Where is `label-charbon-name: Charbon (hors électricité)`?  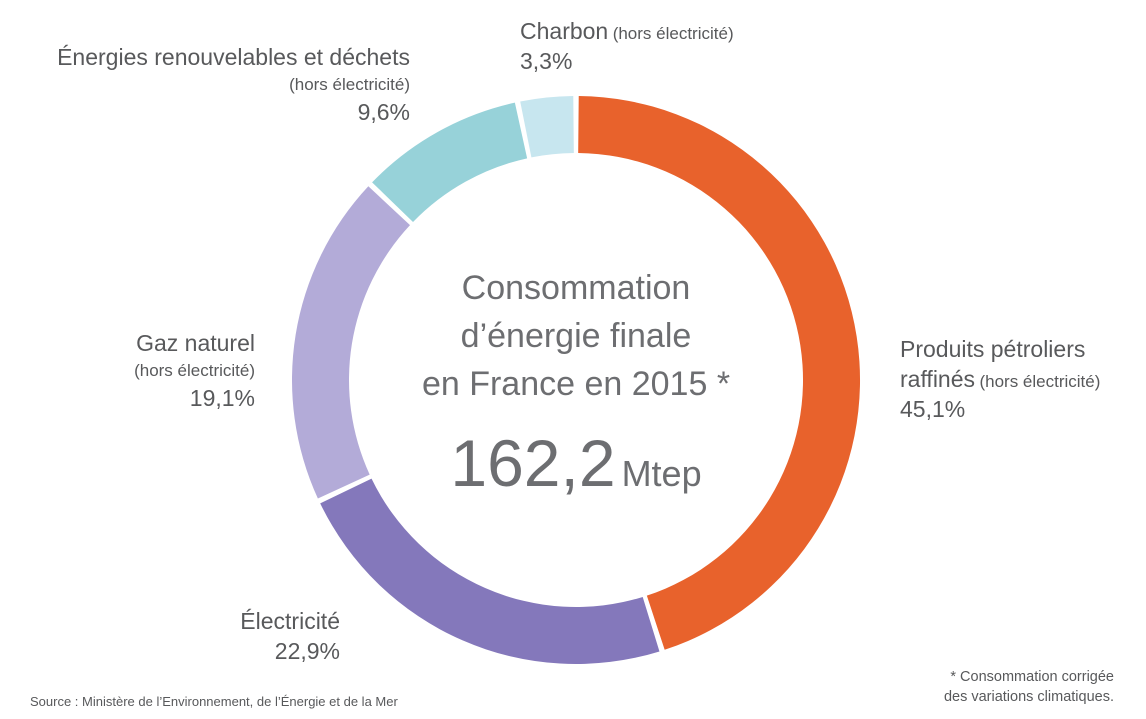
label-charbon-name: Charbon (hors électricité) is located at coordinates (627, 31).